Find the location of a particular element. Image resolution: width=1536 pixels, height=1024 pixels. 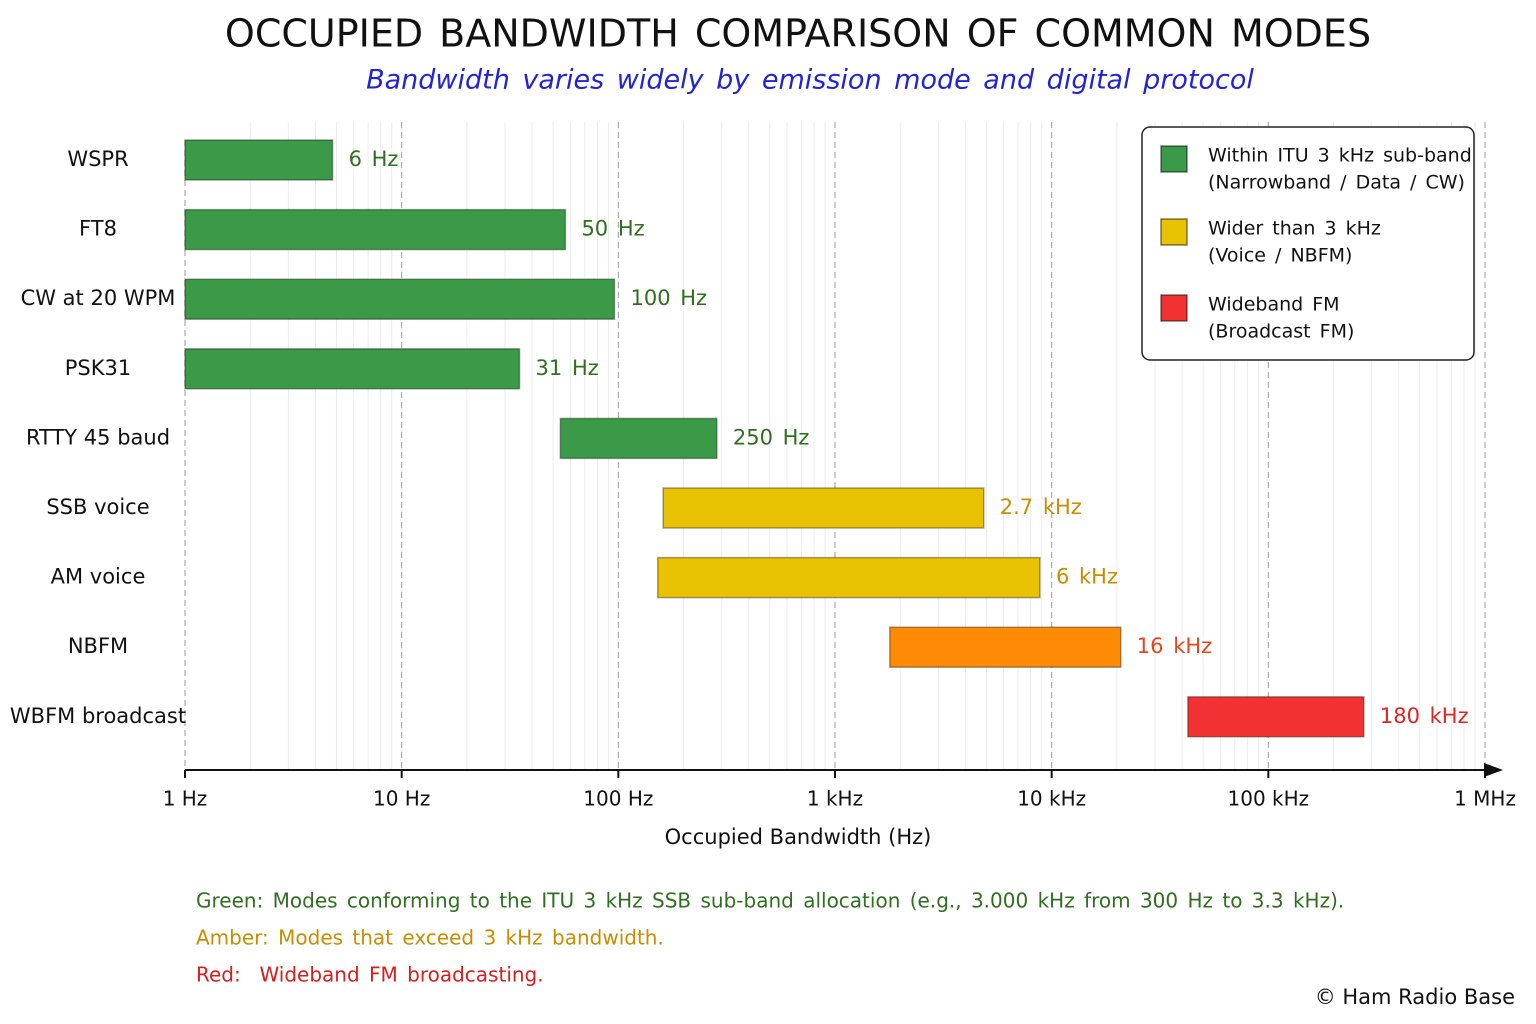

y-tick-label: NBFM is located at coordinates (98, 646).